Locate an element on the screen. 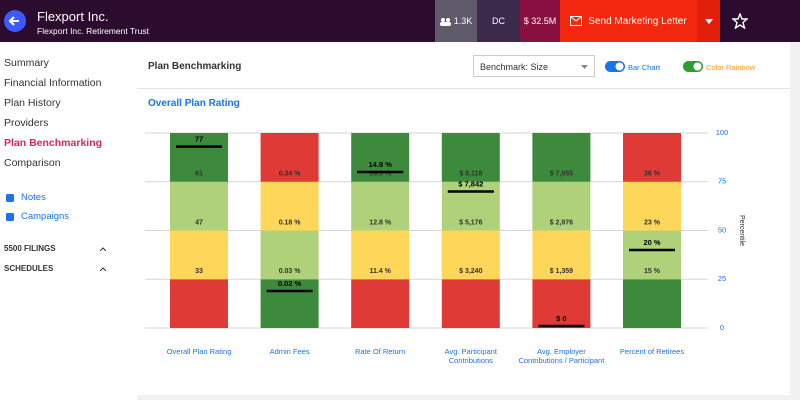 This screenshot has height=400, width=800. x-tick-label: Percent of Retirees is located at coordinates (652, 351).